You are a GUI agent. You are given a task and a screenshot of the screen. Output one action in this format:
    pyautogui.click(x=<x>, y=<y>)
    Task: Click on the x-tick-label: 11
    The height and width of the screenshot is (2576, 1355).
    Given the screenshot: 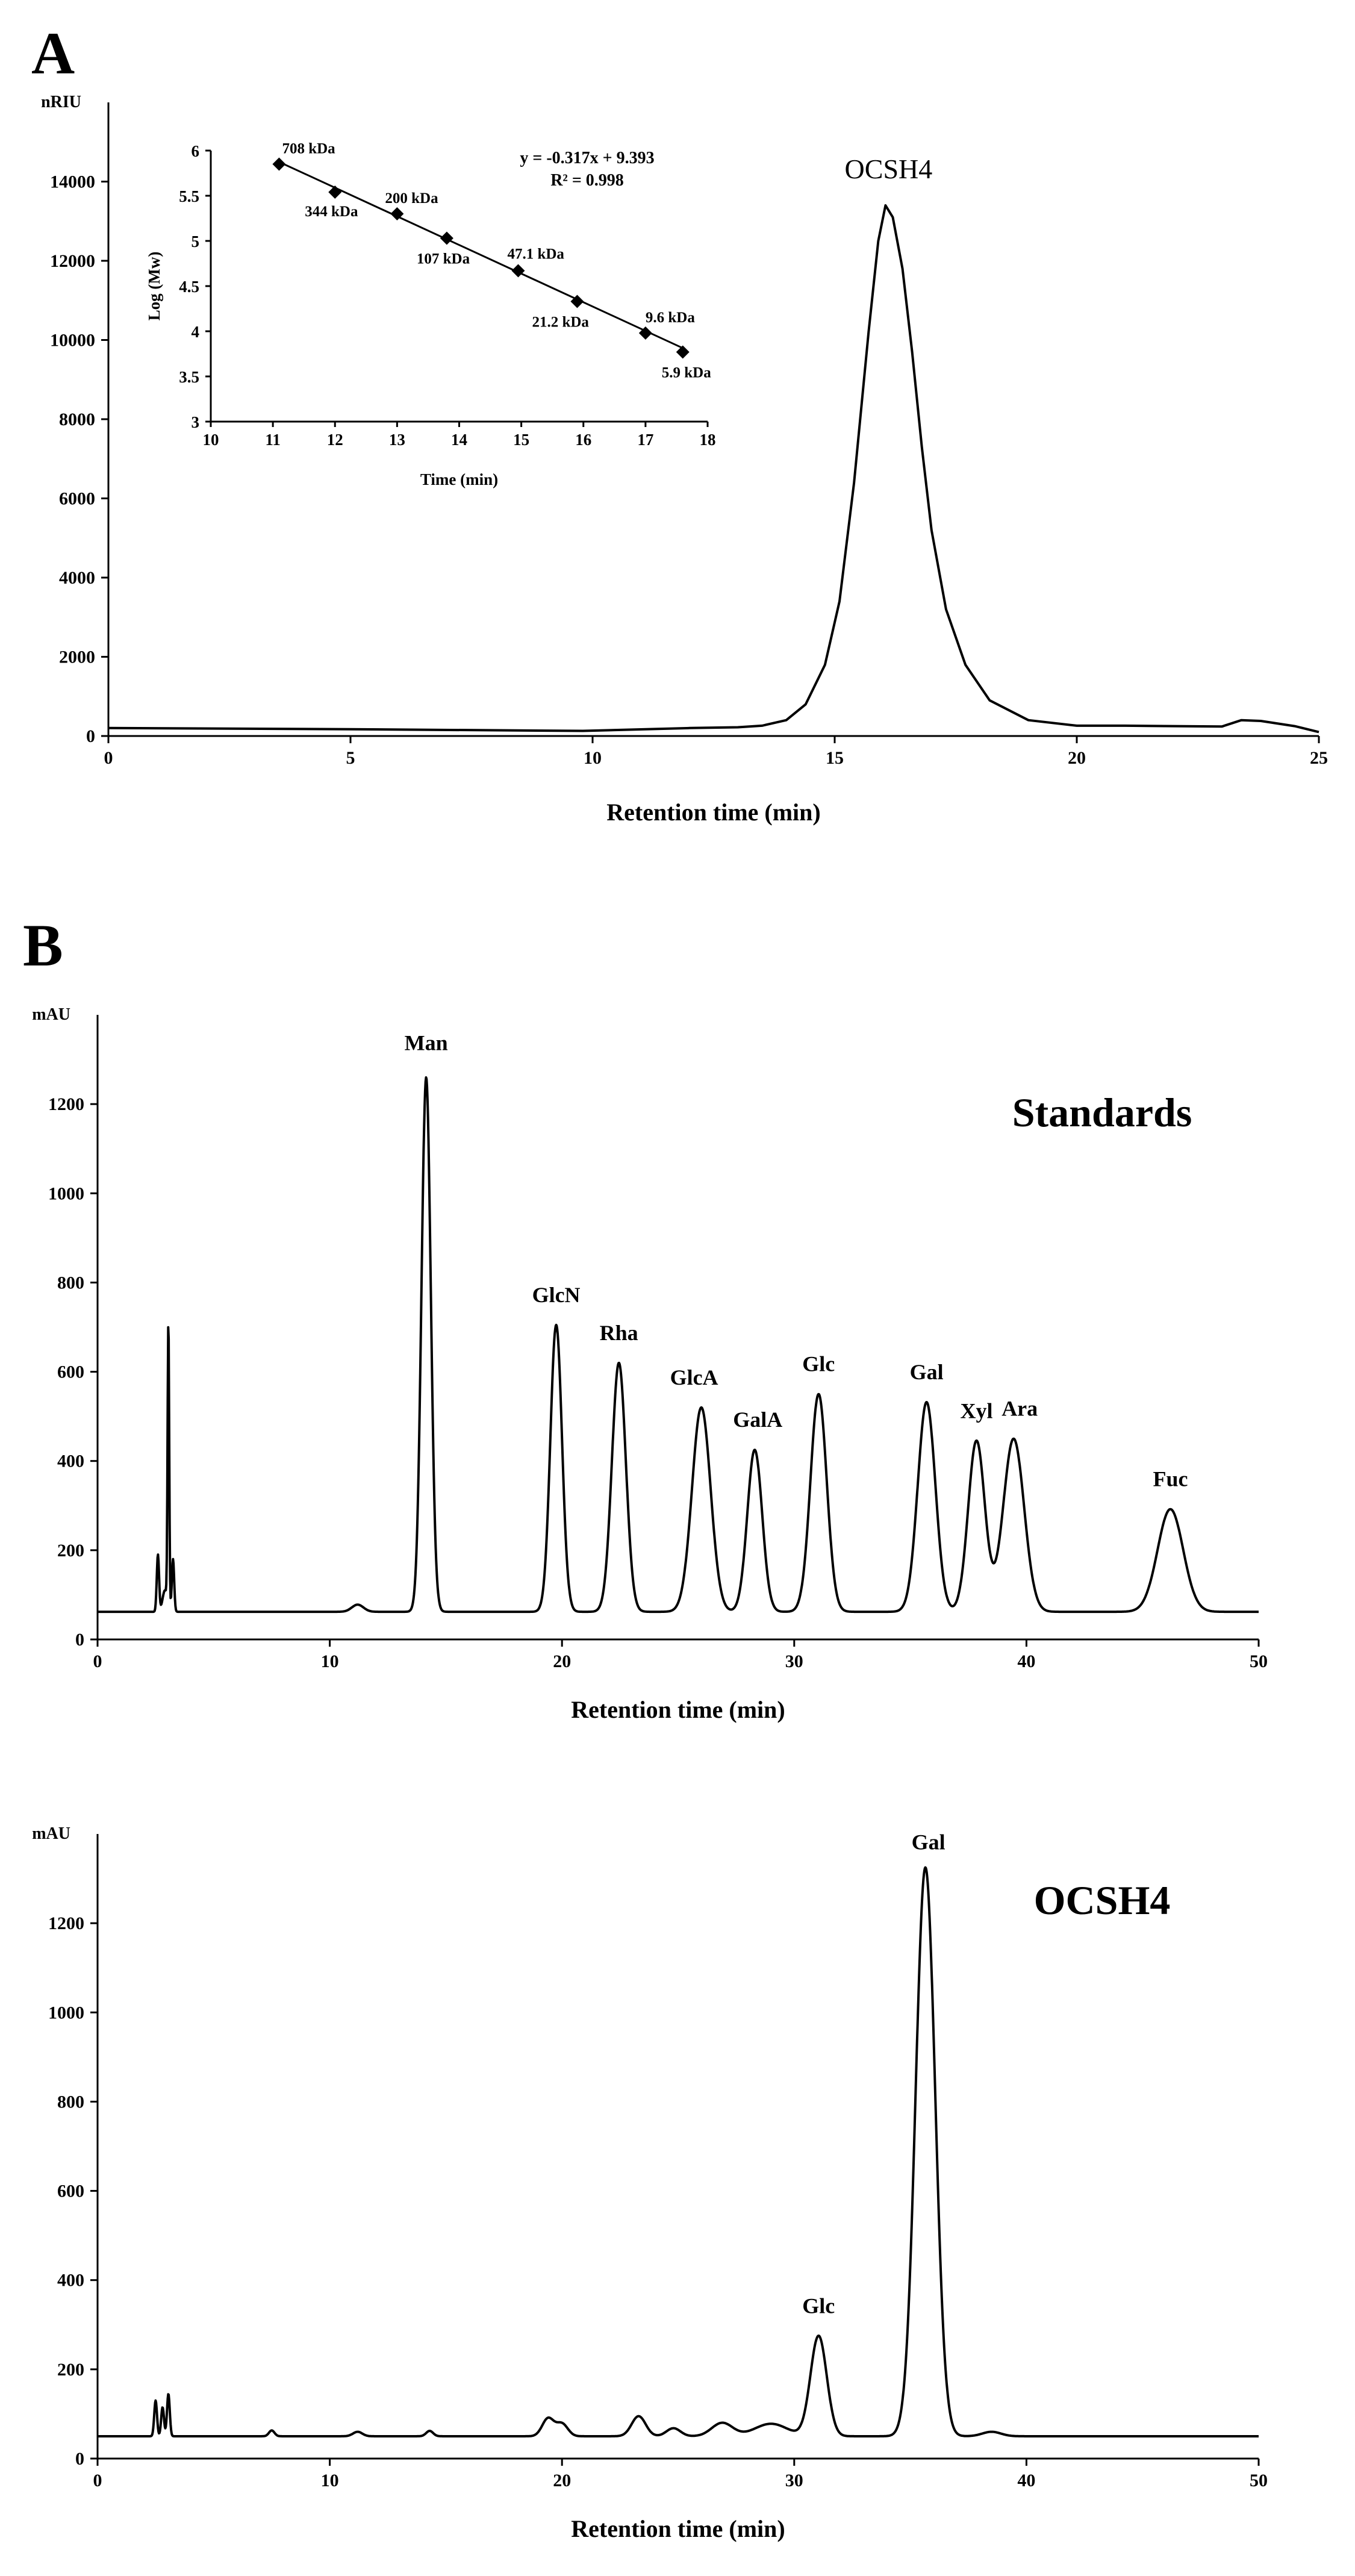 What is the action you would take?
    pyautogui.click(x=273, y=440)
    